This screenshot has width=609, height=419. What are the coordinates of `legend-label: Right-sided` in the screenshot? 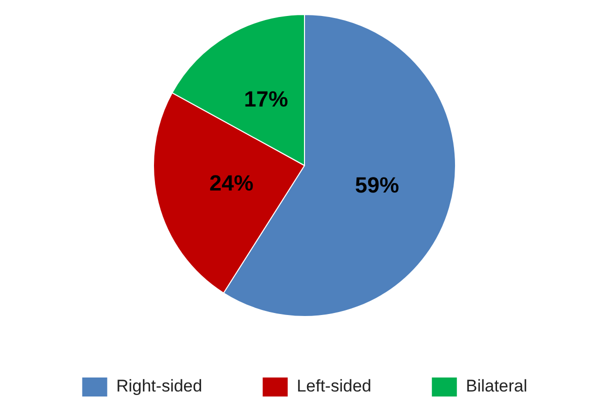 It's located at (159, 386).